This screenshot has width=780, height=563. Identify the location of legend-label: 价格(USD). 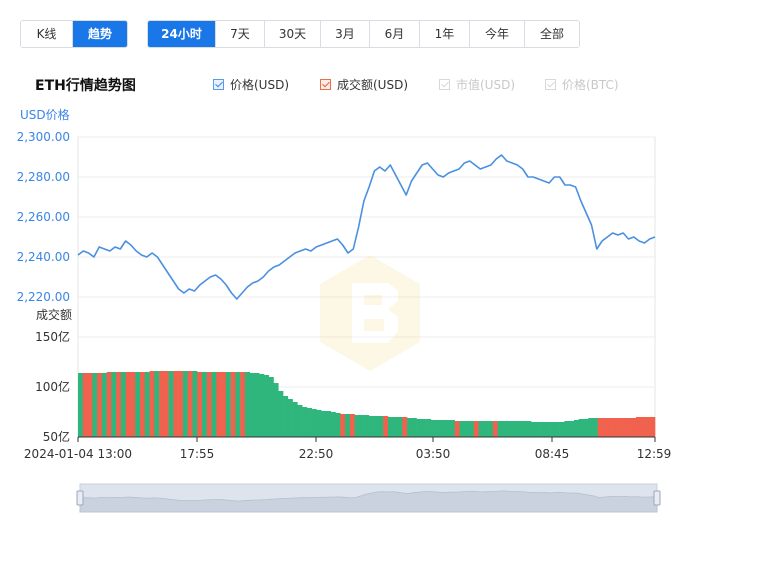
(260, 85).